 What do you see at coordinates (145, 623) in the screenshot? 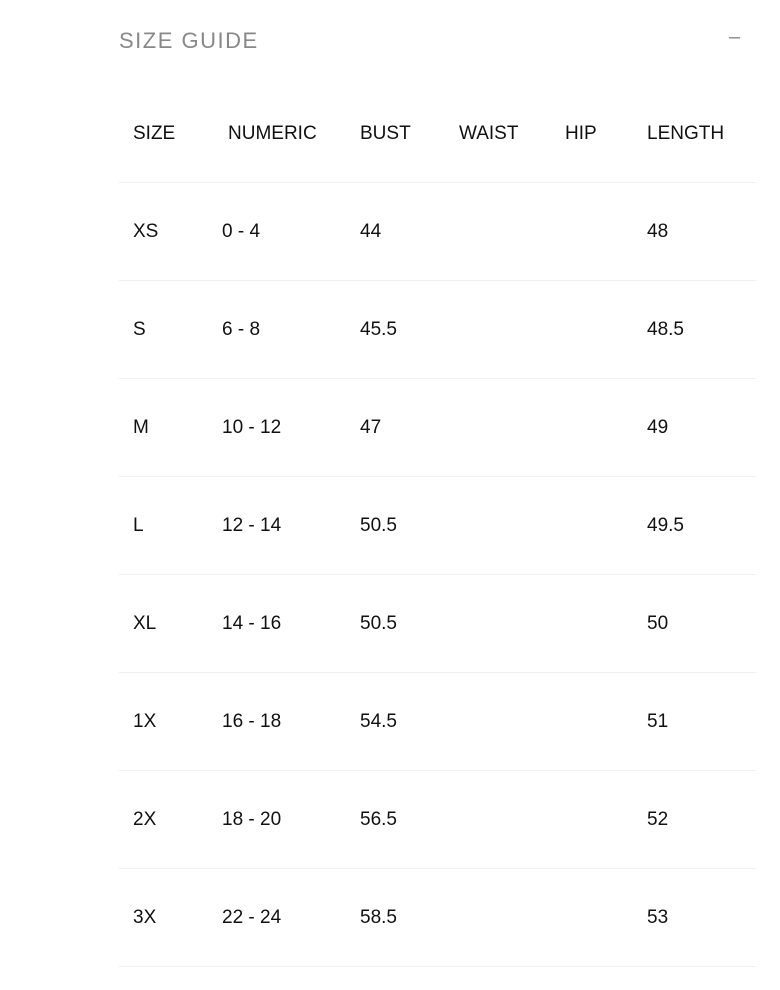
I see `cell-size: XL` at bounding box center [145, 623].